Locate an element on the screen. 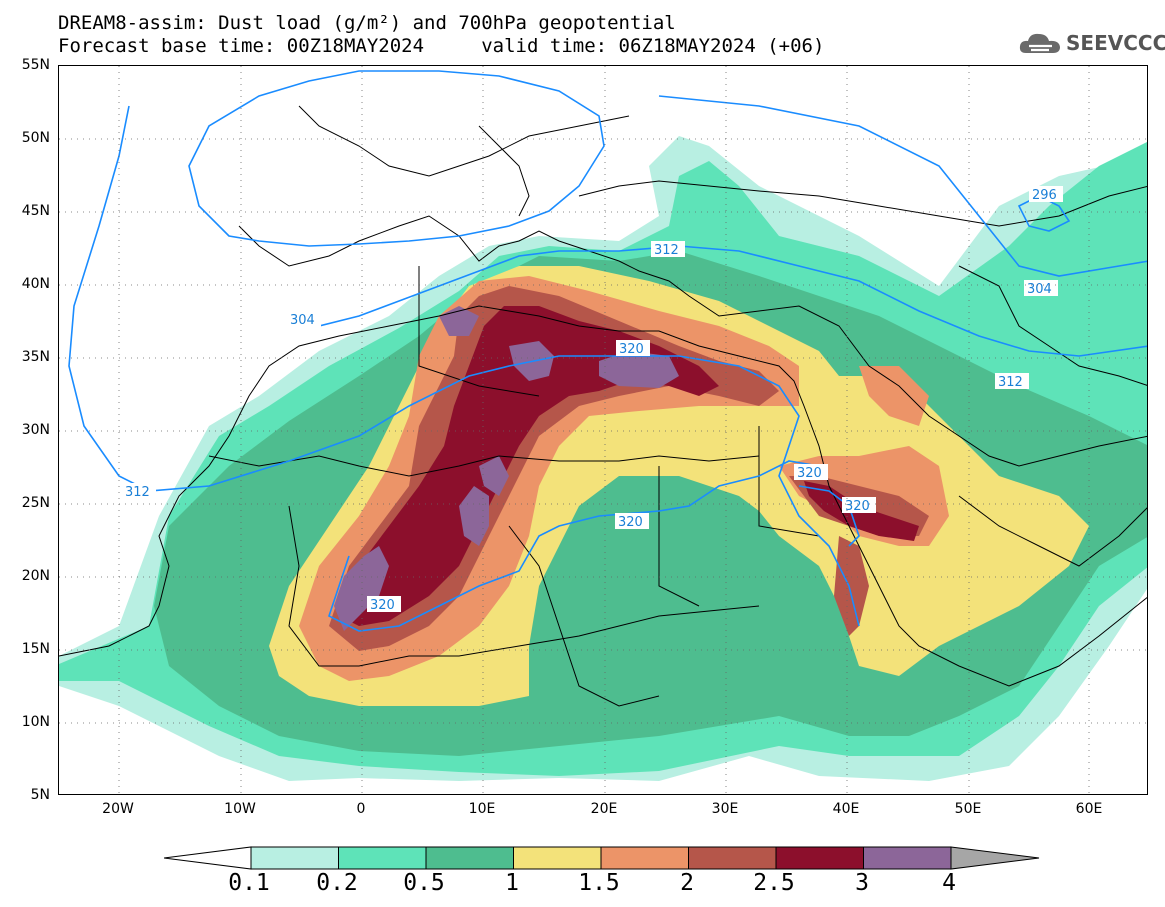 This screenshot has height=907, width=1165. colorbar-label: 0.2 is located at coordinates (337, 883).